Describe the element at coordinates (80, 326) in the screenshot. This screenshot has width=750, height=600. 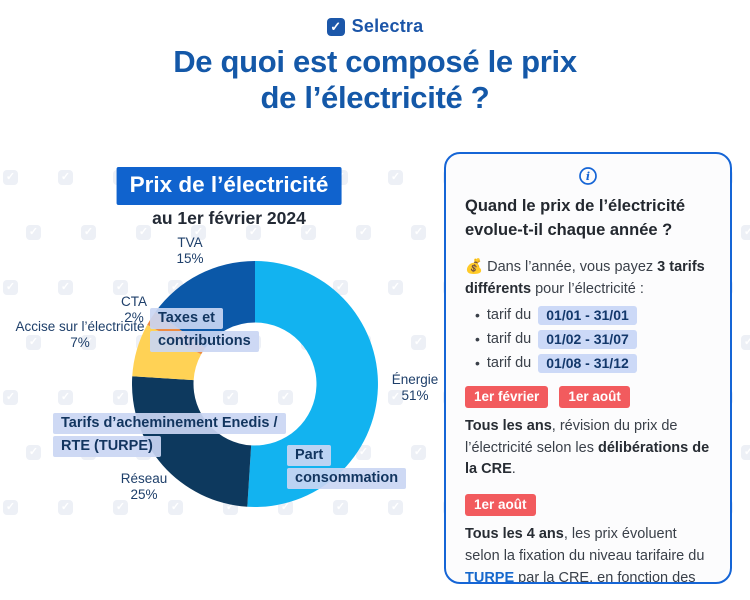
I see `segment-name: Accise sur l’électricité` at that location.